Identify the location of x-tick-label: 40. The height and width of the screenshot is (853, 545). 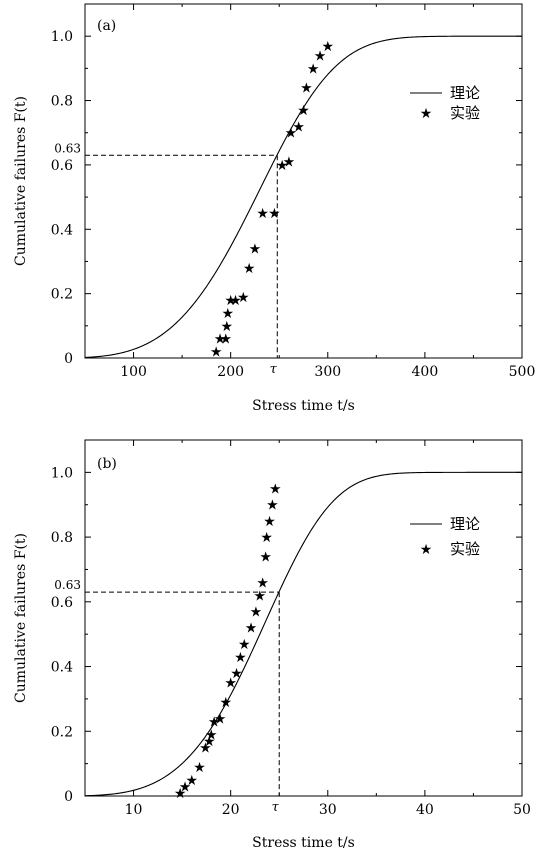
(425, 810).